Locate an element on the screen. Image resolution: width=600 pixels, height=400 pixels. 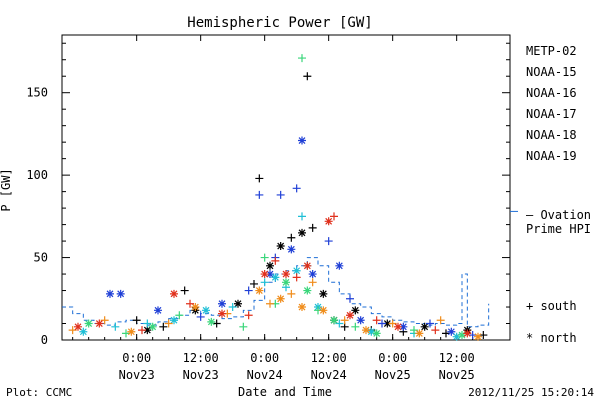
y-tick-label: 0 is located at coordinates (44, 340).